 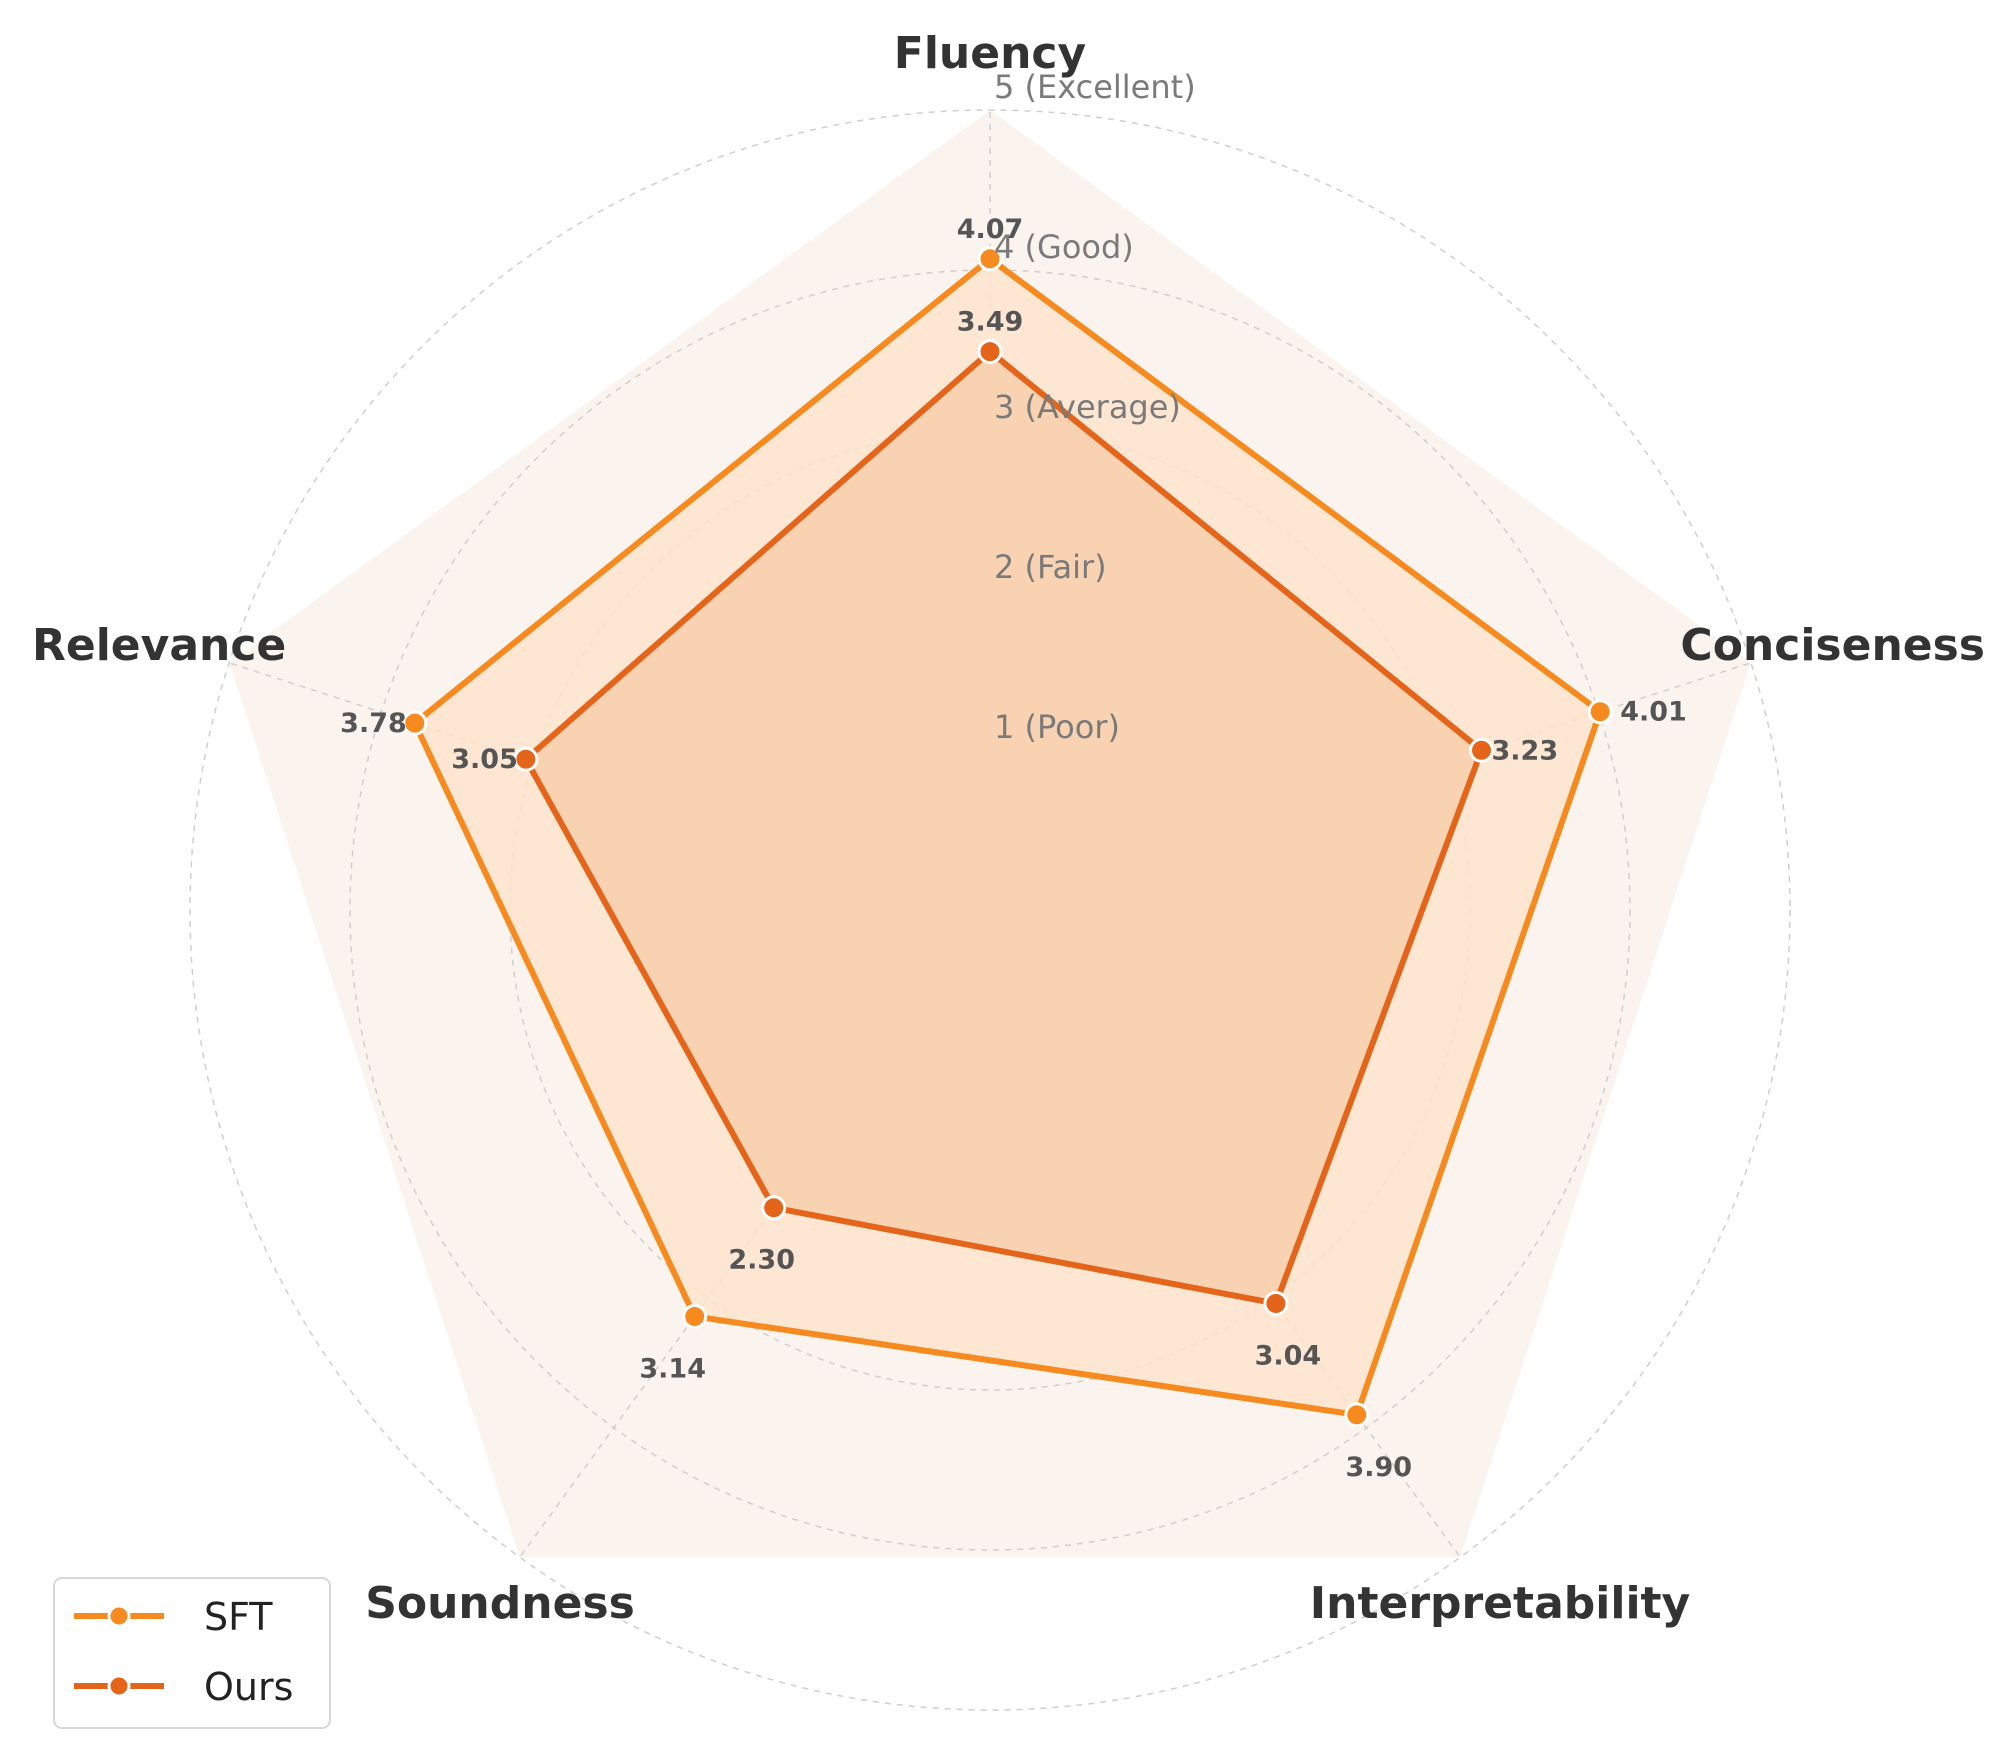 What do you see at coordinates (1064, 247) in the screenshot?
I see `ring-label-4: 4 (Good)` at bounding box center [1064, 247].